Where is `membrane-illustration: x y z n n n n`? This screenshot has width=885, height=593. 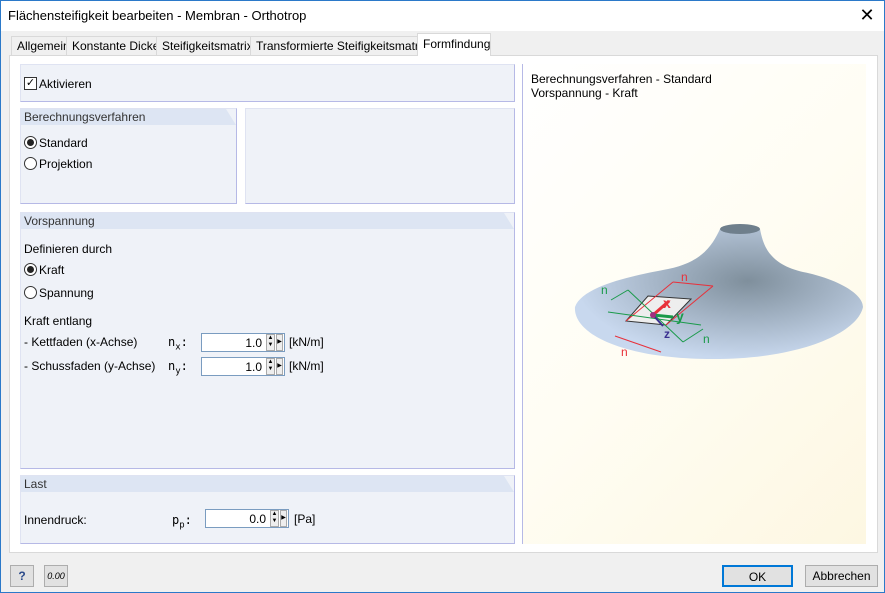 membrane-illustration: x y z n n n n is located at coordinates (718, 291).